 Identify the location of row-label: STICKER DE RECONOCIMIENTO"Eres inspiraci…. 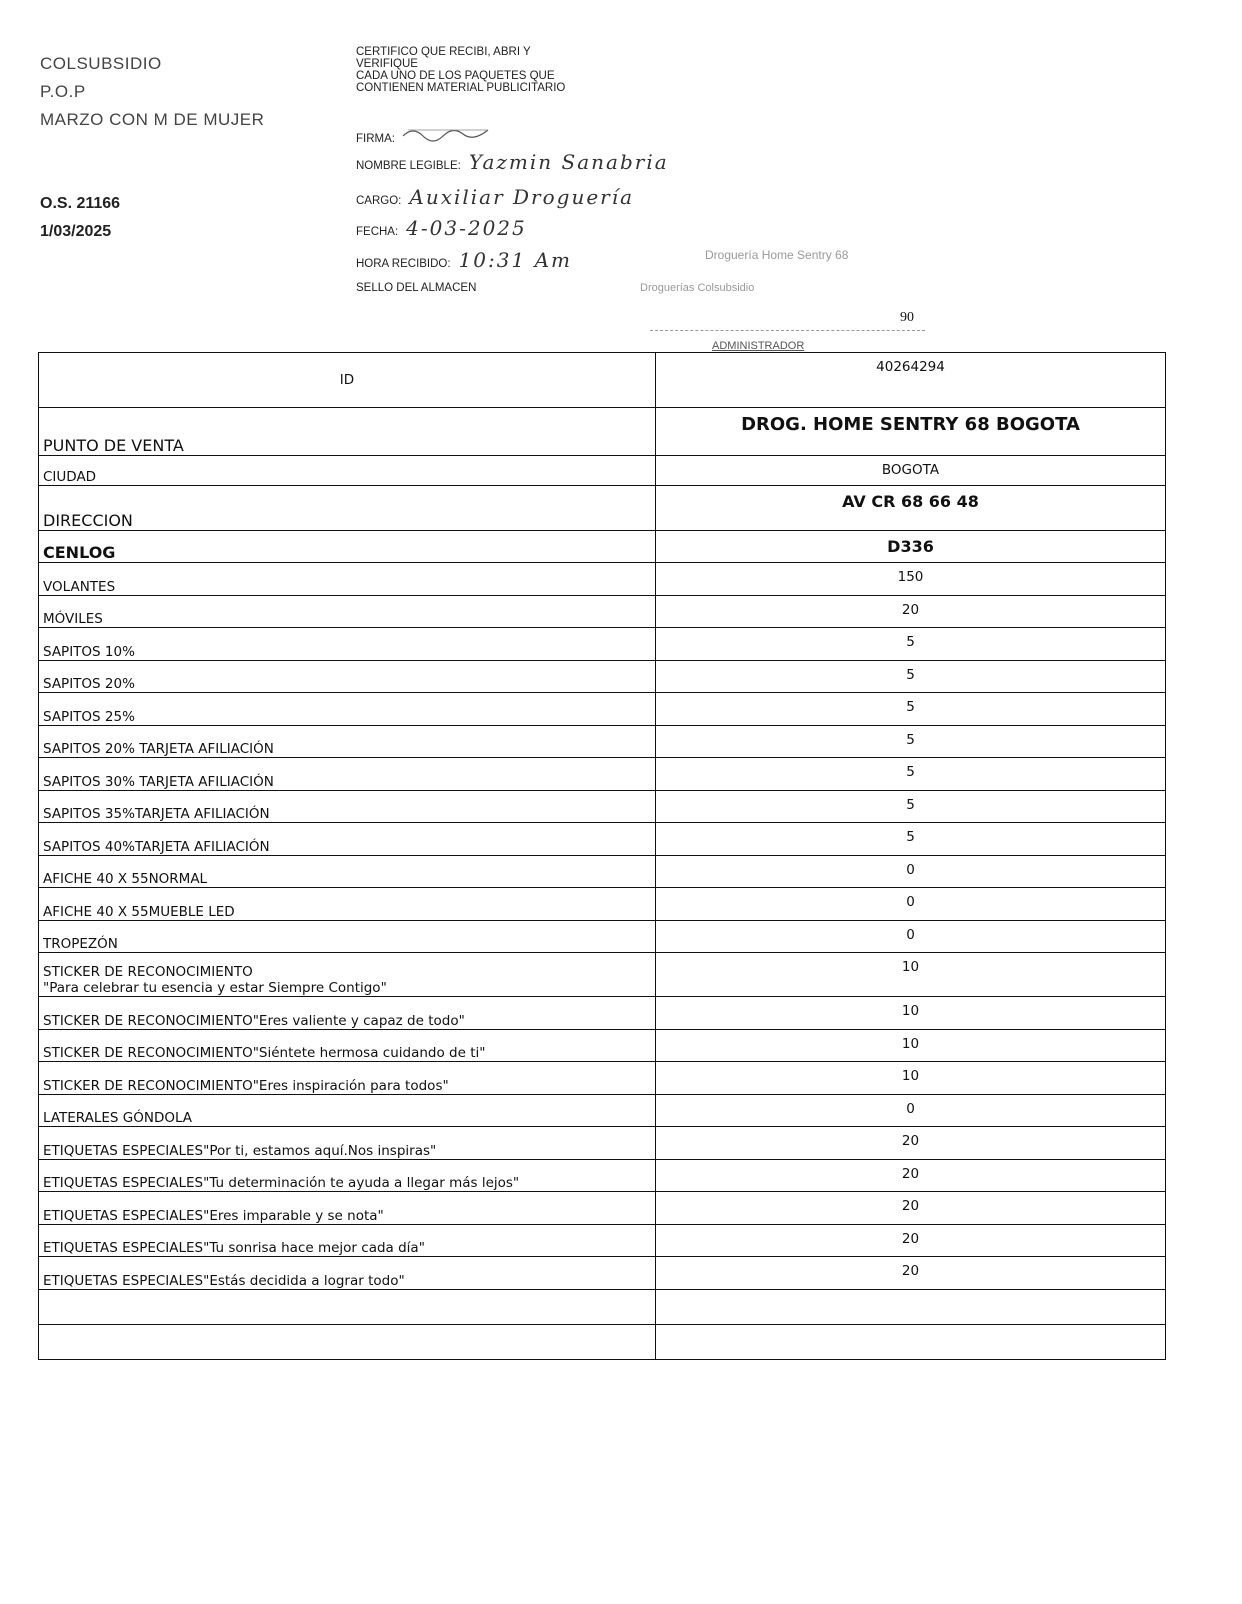
(347, 1078).